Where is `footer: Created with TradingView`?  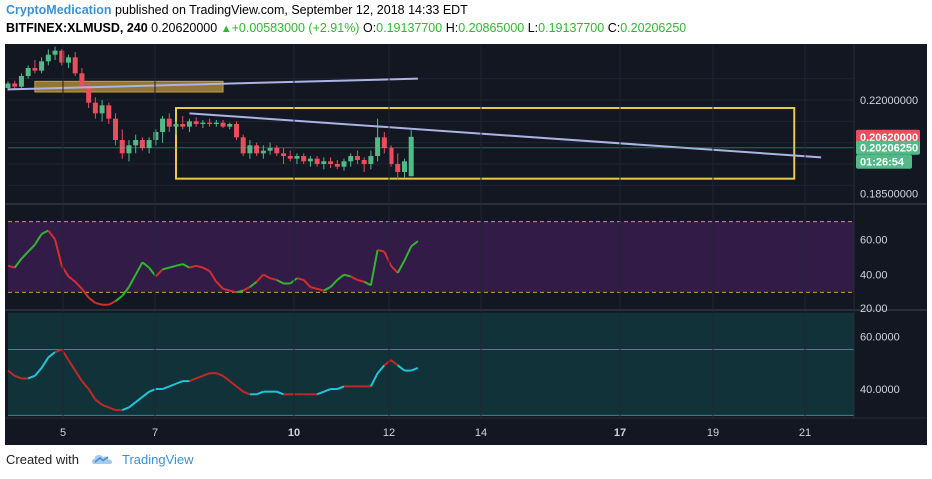 footer: Created with TradingView is located at coordinates (100, 459).